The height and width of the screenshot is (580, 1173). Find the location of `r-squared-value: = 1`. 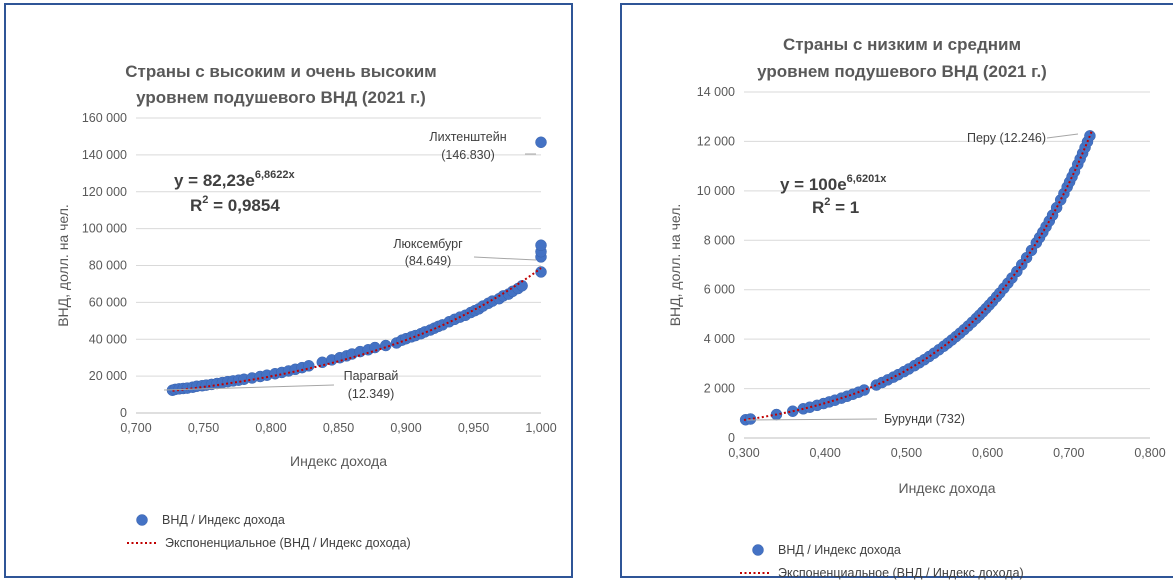

r-squared-value: = 1 is located at coordinates (844, 207).